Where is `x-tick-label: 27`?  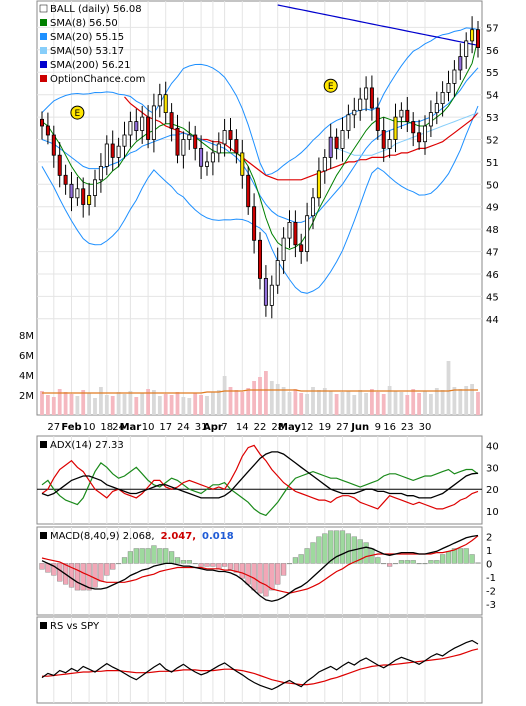
x-tick-label: 27 is located at coordinates (342, 427).